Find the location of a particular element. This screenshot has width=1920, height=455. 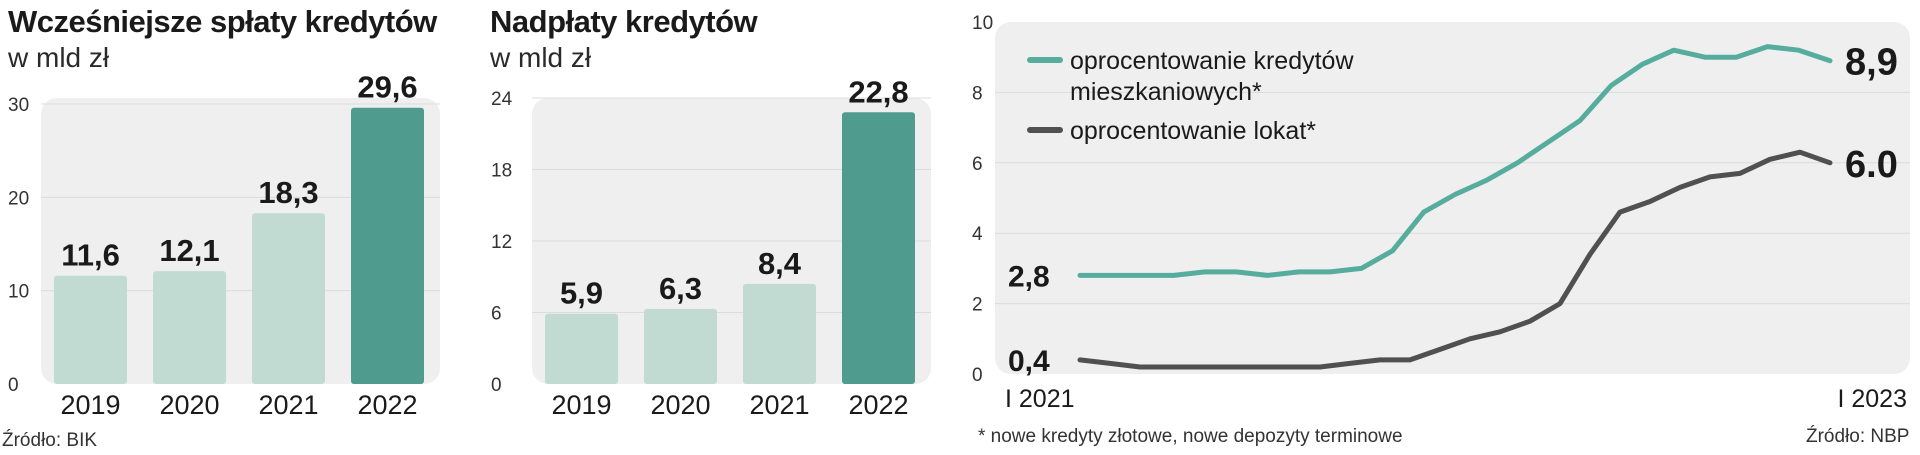

bar-value-label: 6,3 is located at coordinates (680, 288).